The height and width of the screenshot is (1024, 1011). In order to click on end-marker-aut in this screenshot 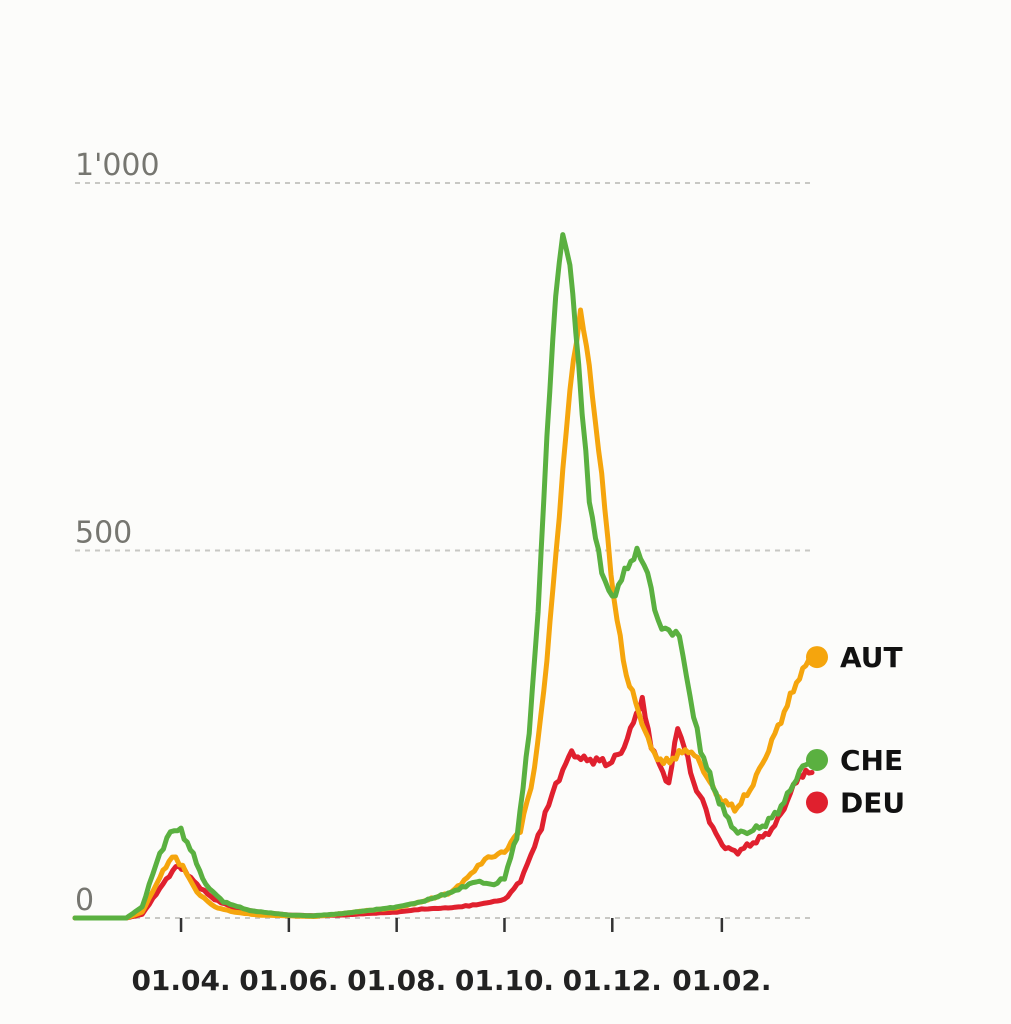, I will do `click(817, 657)`.